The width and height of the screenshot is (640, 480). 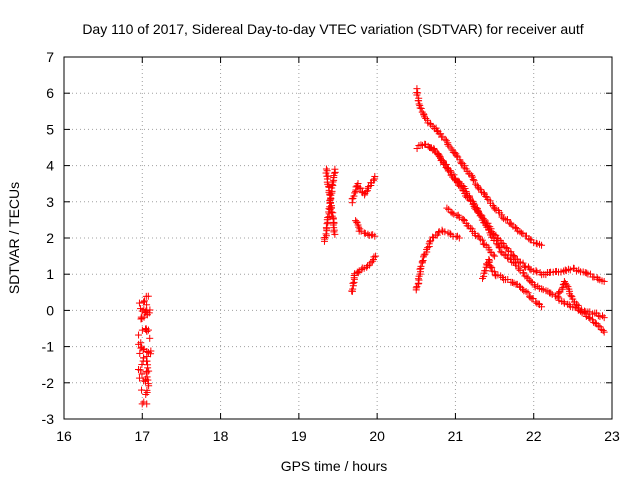 I want to click on x-axis-label: GPS time / hours, so click(x=334, y=466).